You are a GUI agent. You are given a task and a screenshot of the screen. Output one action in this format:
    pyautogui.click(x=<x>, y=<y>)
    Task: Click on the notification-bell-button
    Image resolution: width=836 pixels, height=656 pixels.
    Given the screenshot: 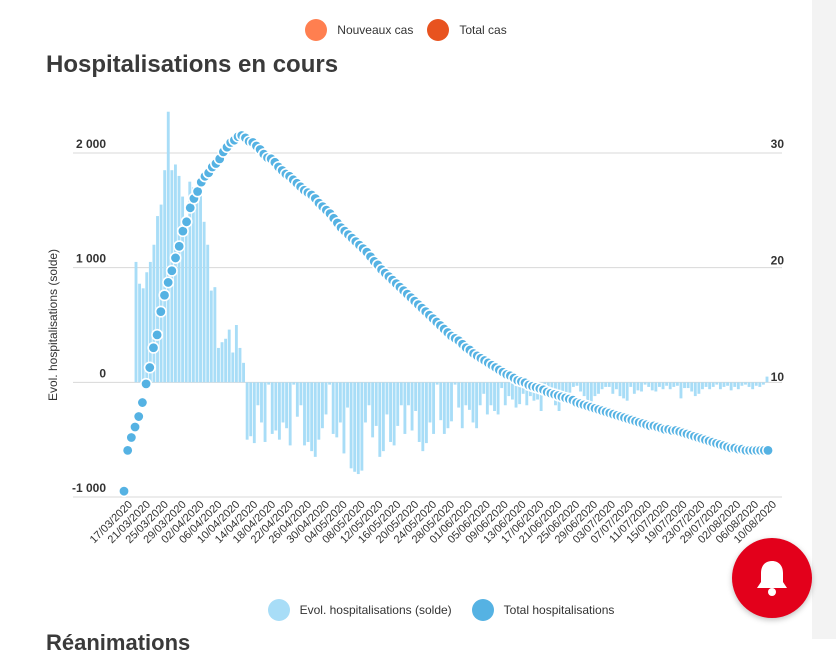 What is the action you would take?
    pyautogui.click(x=772, y=578)
    